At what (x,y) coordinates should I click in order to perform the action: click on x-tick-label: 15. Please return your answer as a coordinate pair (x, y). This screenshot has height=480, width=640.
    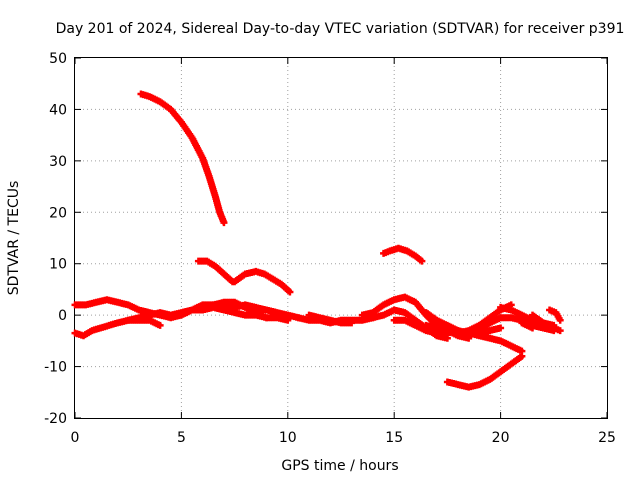
    Looking at the image, I should click on (394, 438).